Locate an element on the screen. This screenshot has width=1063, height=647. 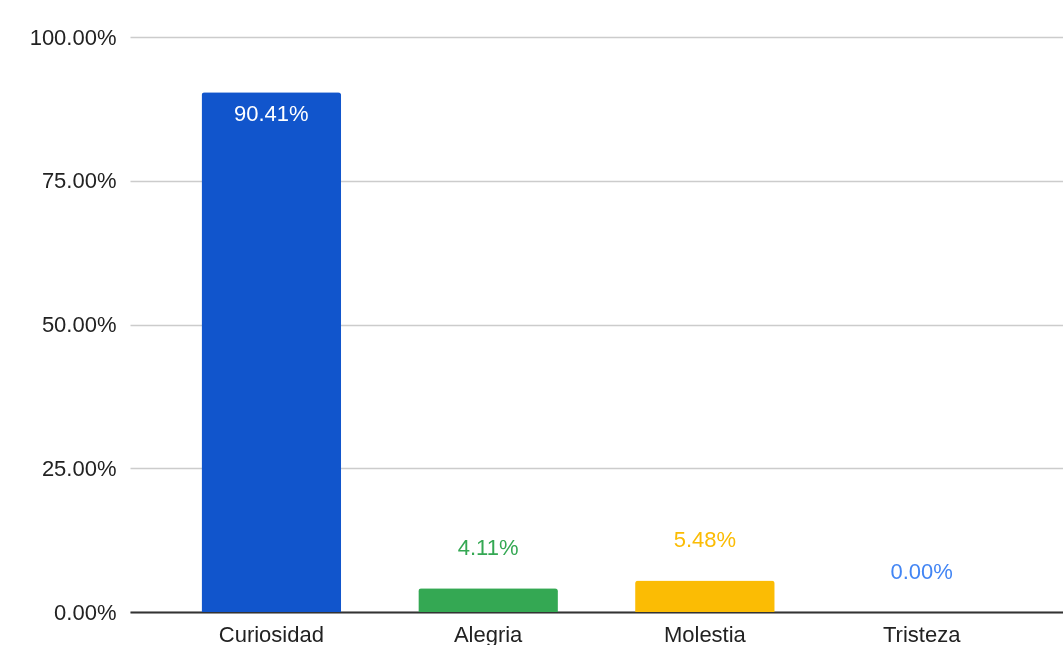
data-label: 5.48% is located at coordinates (705, 540).